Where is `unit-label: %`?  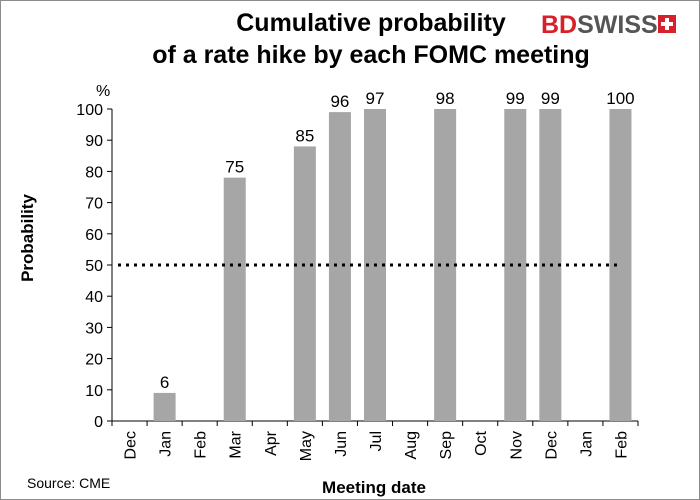 unit-label: % is located at coordinates (103, 91).